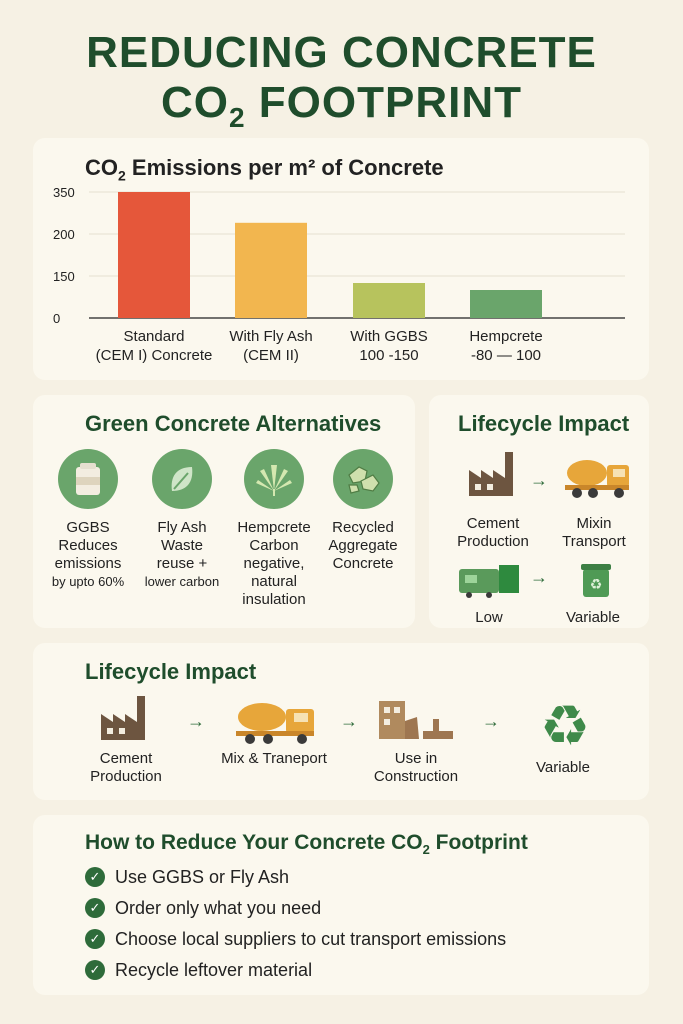  Describe the element at coordinates (126, 776) in the screenshot. I see `step-label-line: Production` at that location.